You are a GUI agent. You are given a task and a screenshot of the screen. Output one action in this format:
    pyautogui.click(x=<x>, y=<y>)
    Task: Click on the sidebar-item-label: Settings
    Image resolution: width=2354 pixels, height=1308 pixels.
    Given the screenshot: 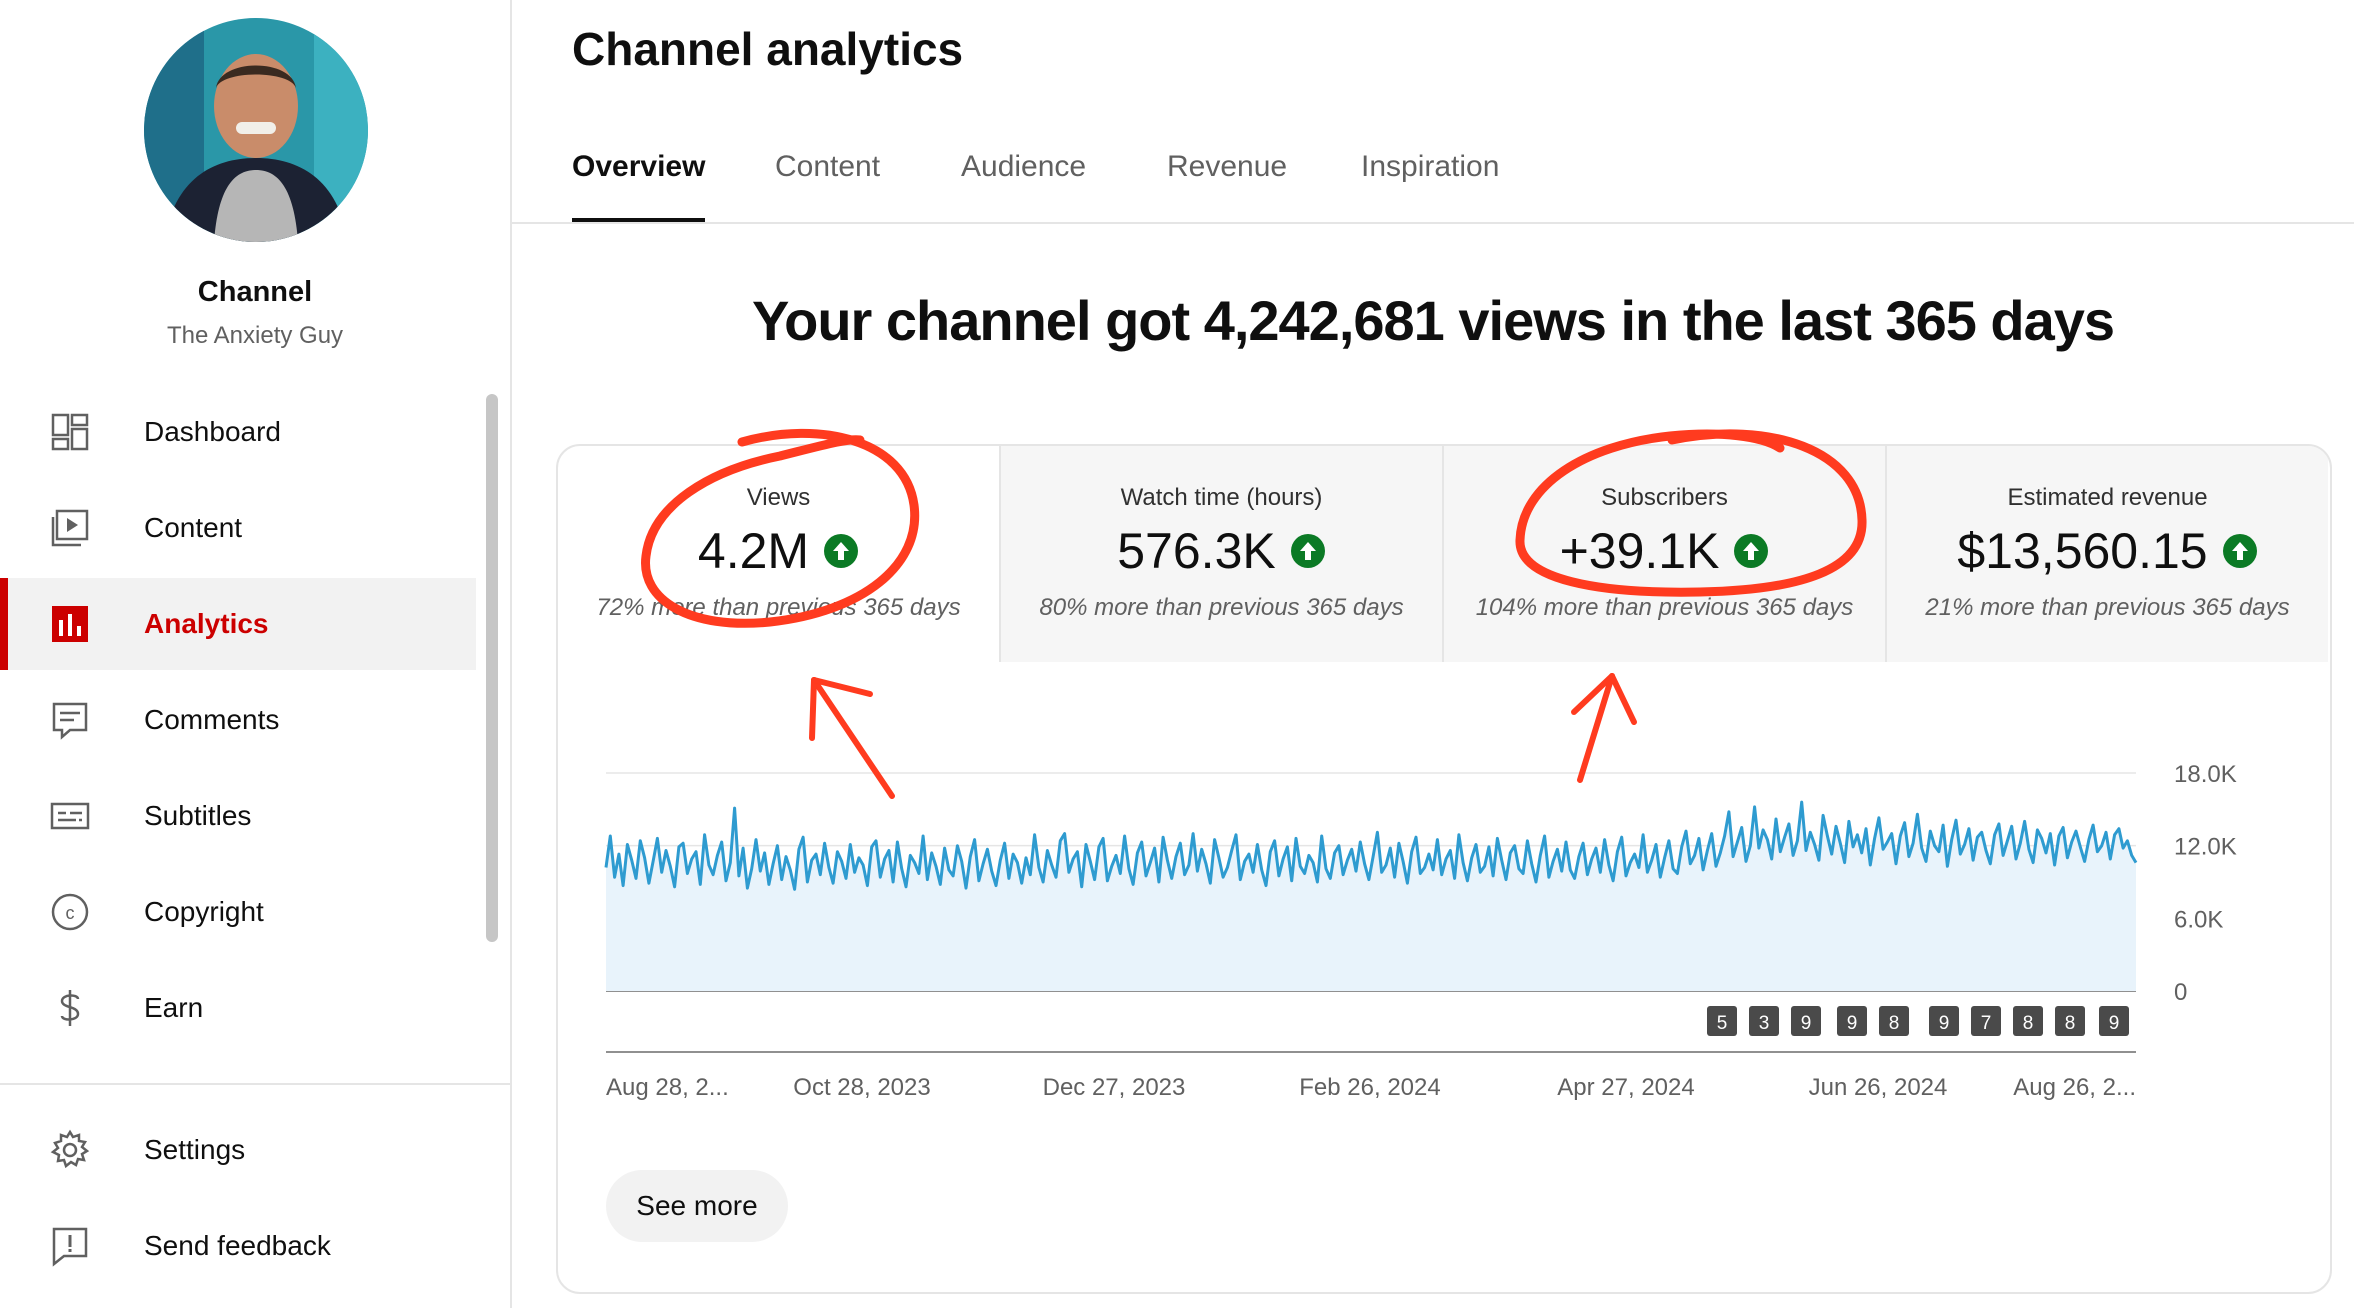 What is the action you would take?
    pyautogui.click(x=195, y=1149)
    